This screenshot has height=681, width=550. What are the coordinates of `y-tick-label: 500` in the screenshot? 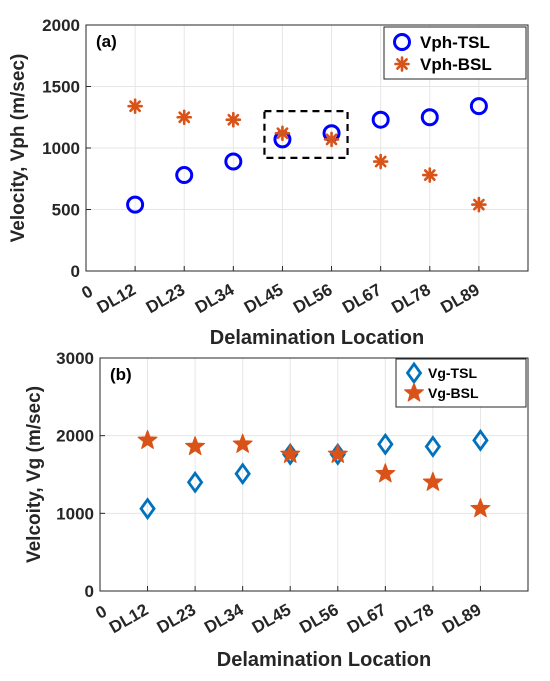 It's located at (66, 210).